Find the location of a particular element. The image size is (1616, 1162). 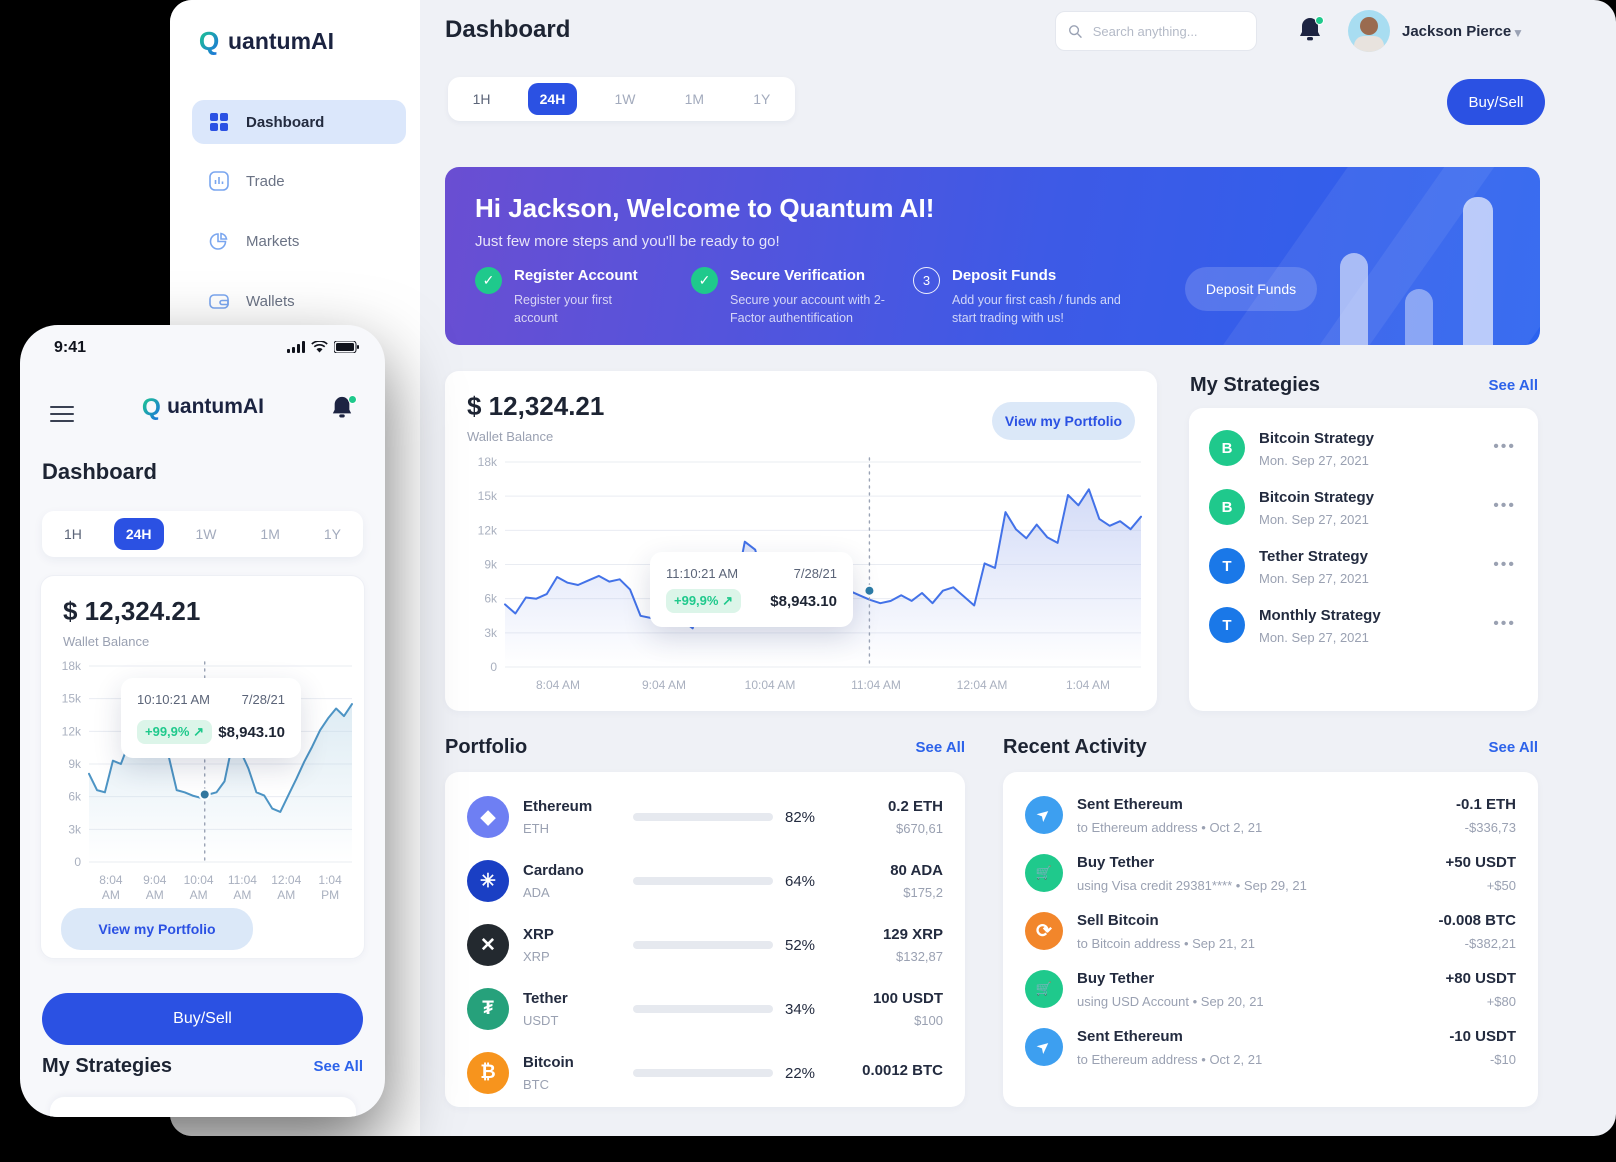

portfolio-title: Portfolio is located at coordinates (486, 747).